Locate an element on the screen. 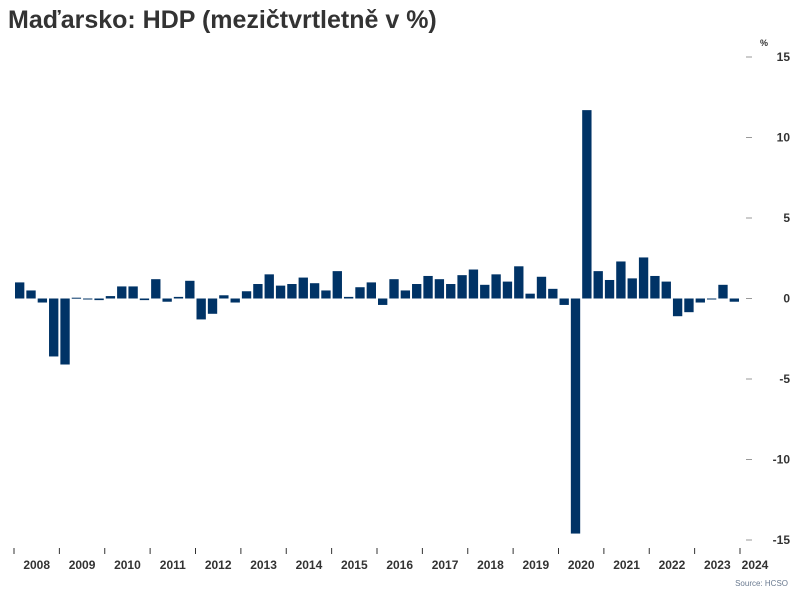  x-tick-label: 2016 is located at coordinates (399, 565).